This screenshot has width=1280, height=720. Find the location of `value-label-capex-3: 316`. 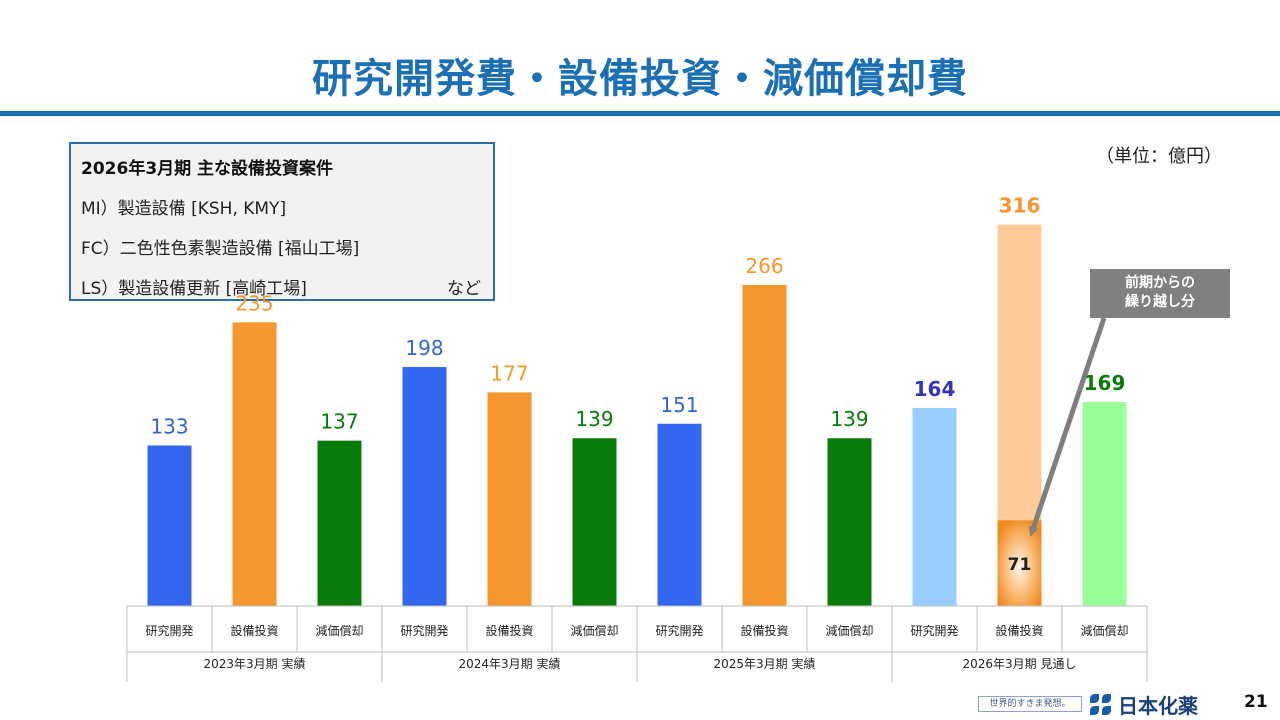

value-label-capex-3: 316 is located at coordinates (1020, 206).